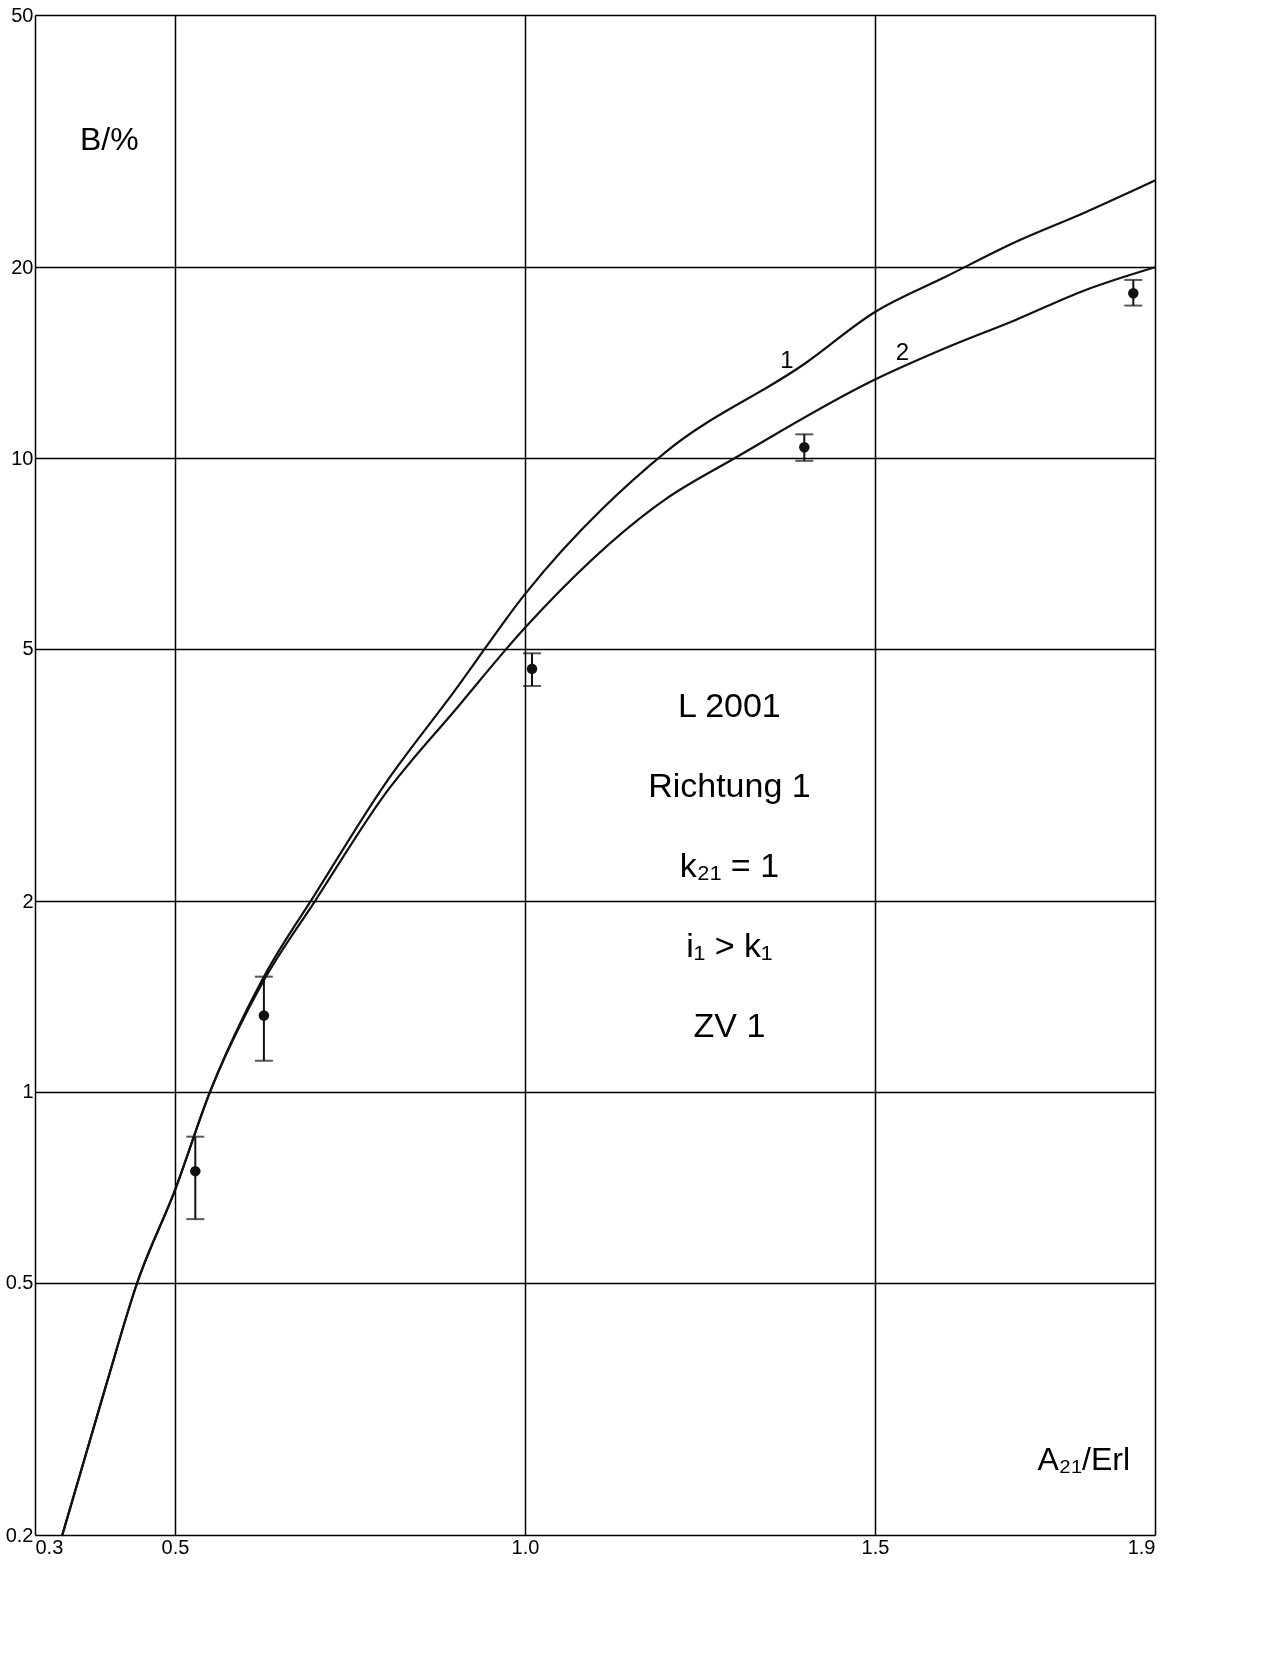  What do you see at coordinates (875, 1546) in the screenshot?
I see `x-tick-label: 1.5` at bounding box center [875, 1546].